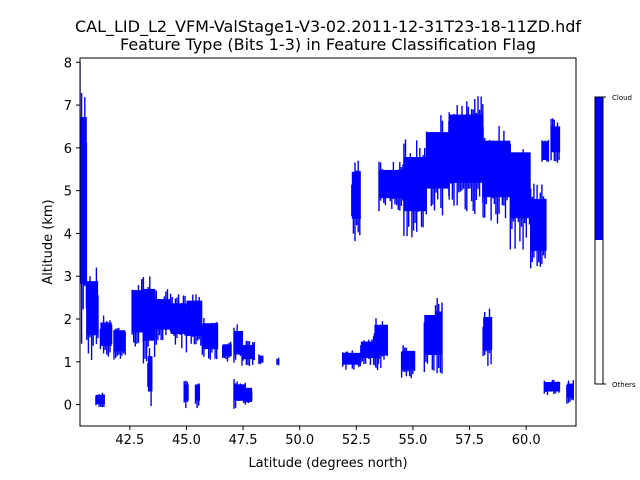 The height and width of the screenshot is (480, 640). What do you see at coordinates (68, 234) in the screenshot?
I see `y-tick-label: 4` at bounding box center [68, 234].